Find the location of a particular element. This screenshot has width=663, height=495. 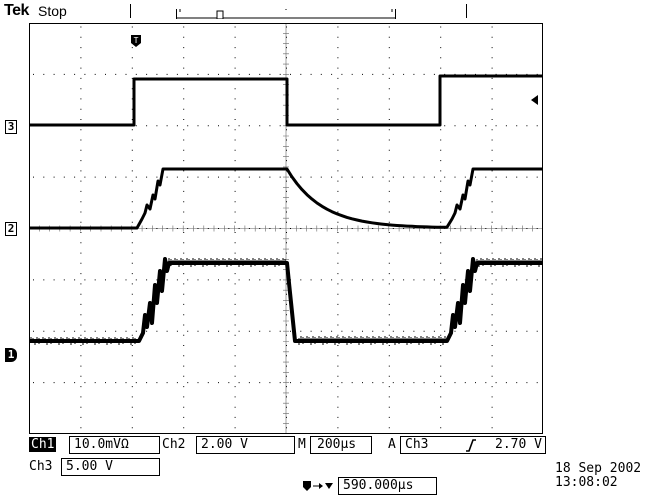

ch2-trace is located at coordinates (286, 198).